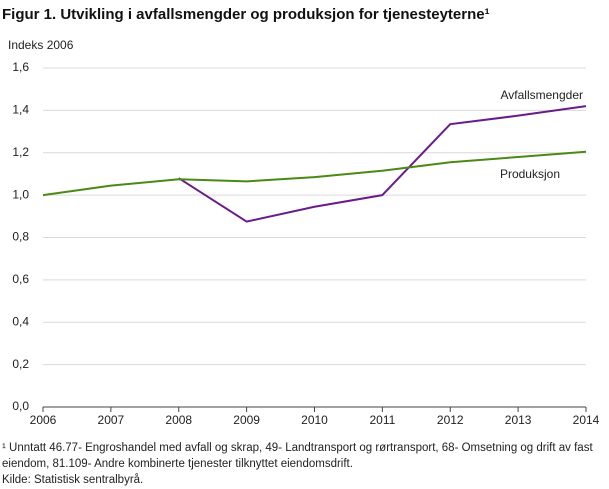 This screenshot has width=609, height=489. Describe the element at coordinates (530, 174) in the screenshot. I see `series-label: Produksjon` at that location.